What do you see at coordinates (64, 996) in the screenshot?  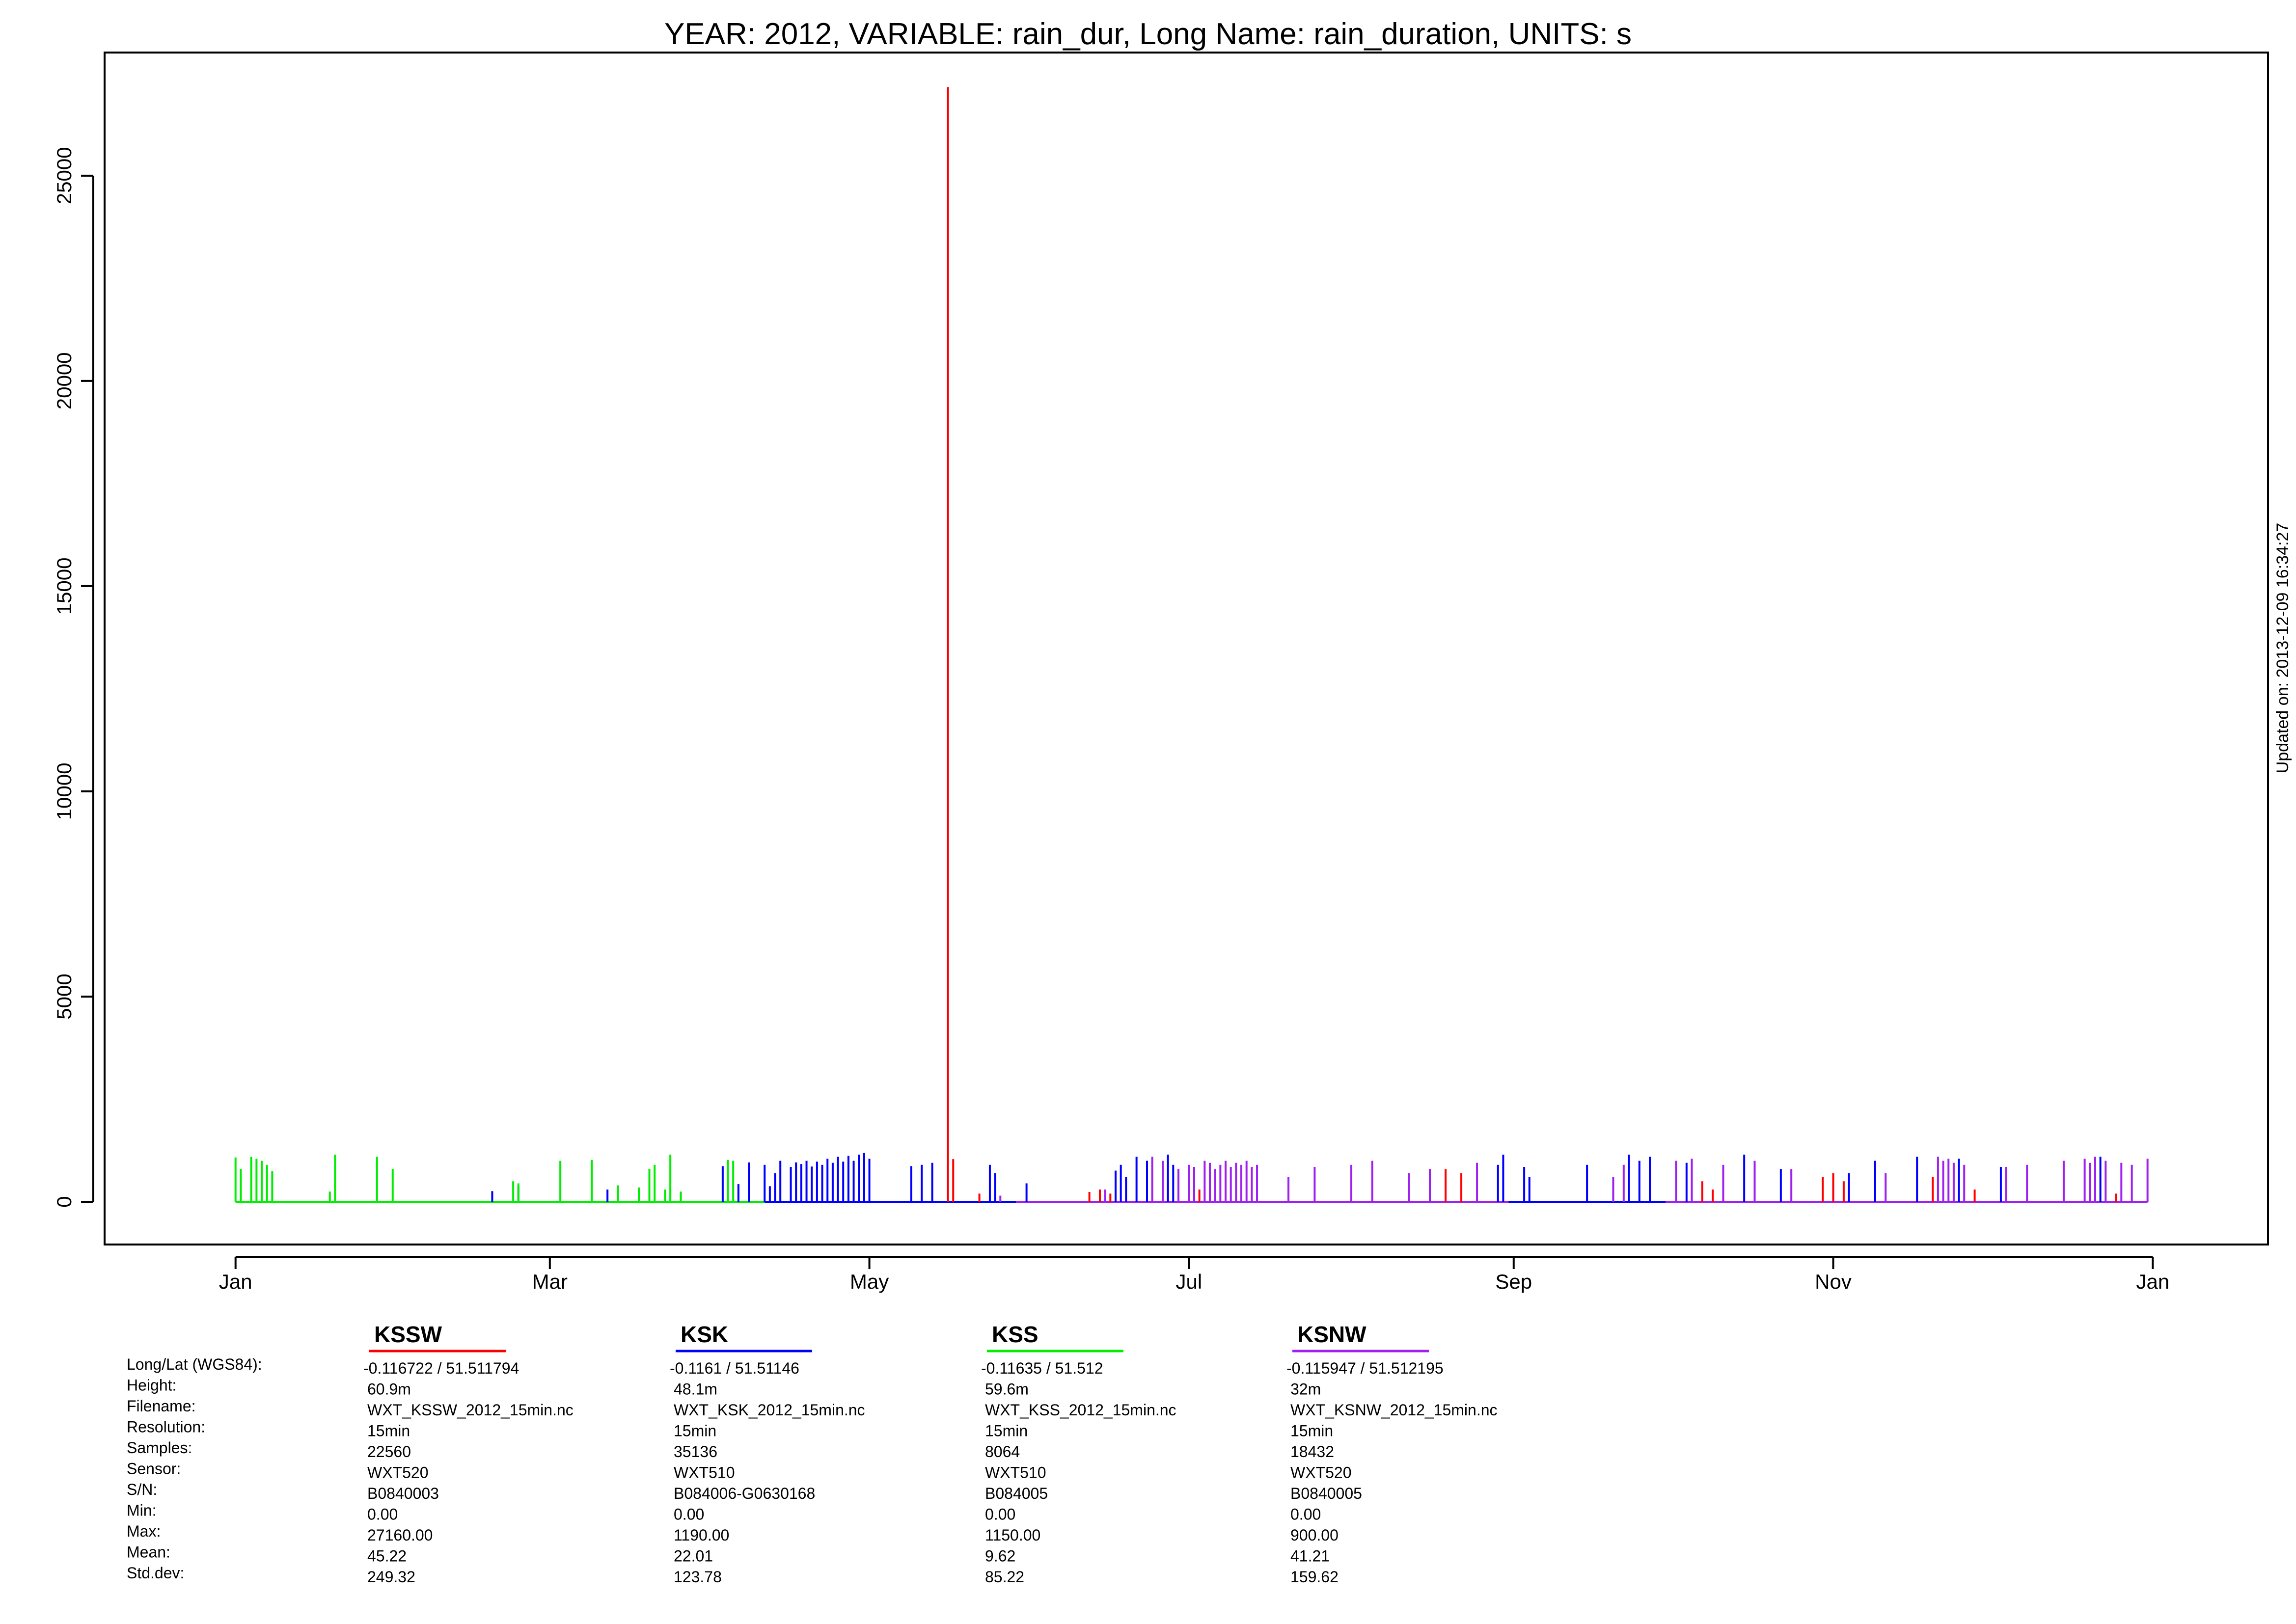 I see `y-tick-label-1: 5000` at bounding box center [64, 996].